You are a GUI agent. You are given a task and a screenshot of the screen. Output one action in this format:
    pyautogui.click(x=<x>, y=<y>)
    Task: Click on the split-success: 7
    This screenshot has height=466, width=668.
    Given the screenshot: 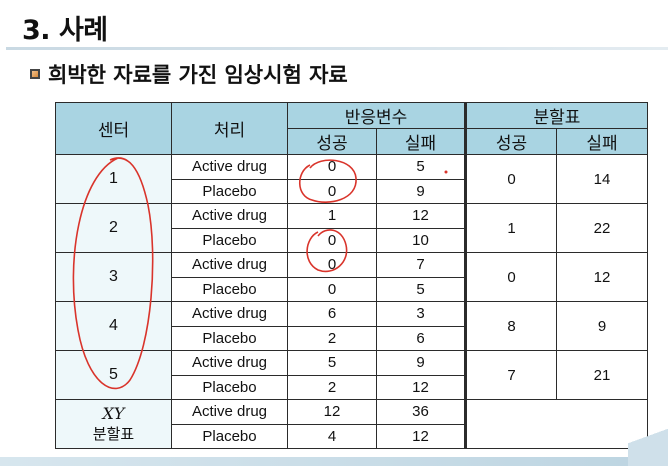 What is the action you would take?
    pyautogui.click(x=511, y=375)
    